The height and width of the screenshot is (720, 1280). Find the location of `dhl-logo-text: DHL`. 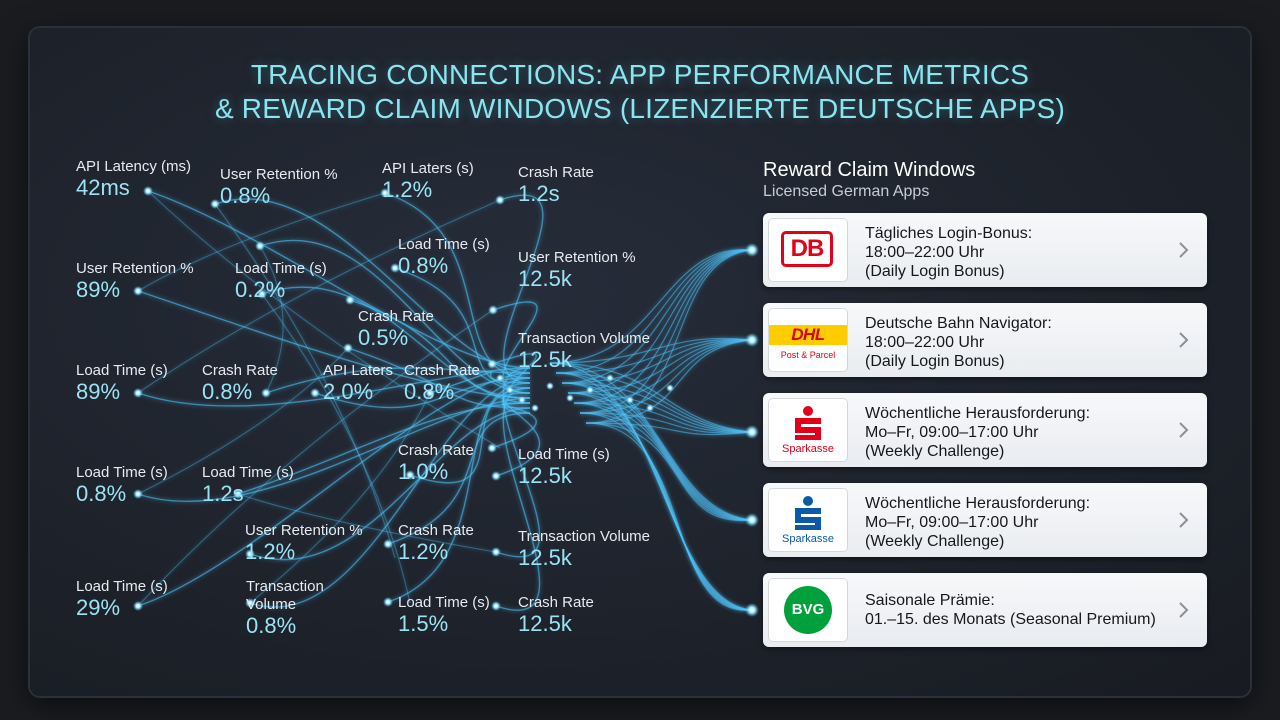

dhl-logo-text: DHL is located at coordinates (808, 334).